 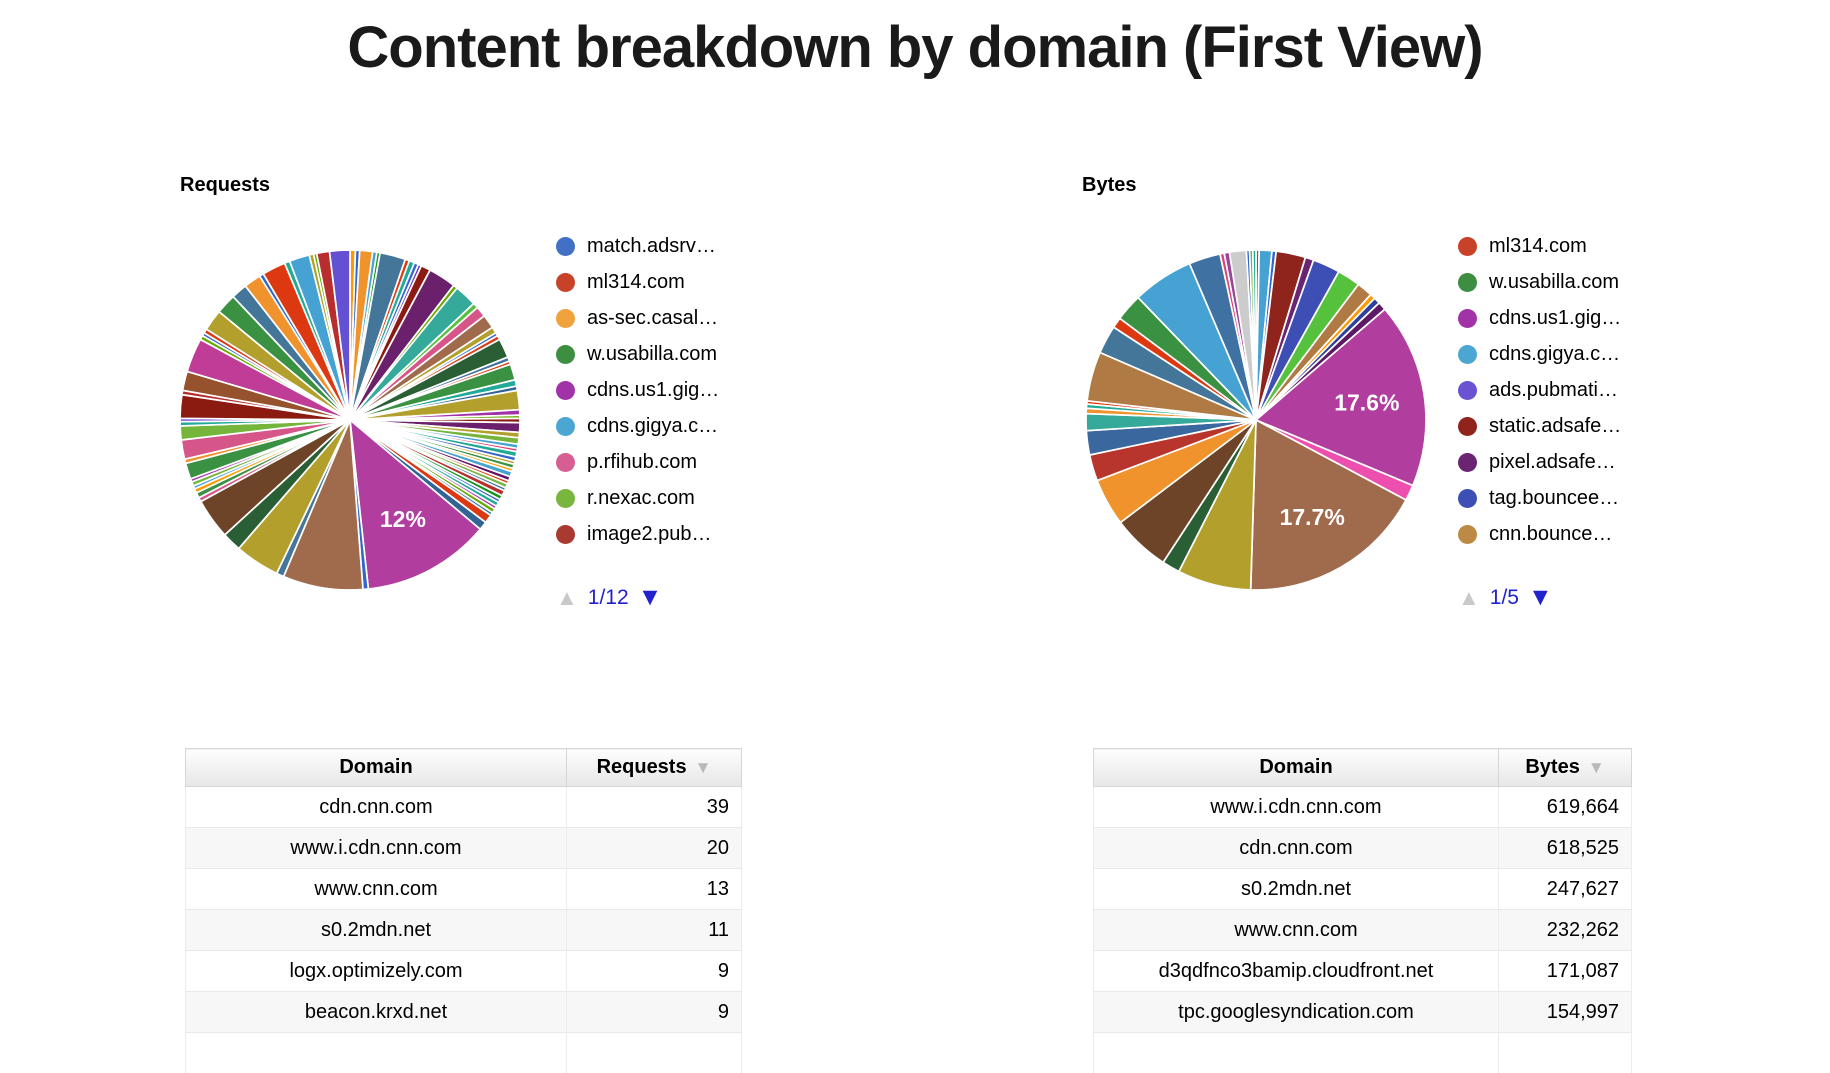 I want to click on value-cell: 154,997, so click(x=1565, y=1012).